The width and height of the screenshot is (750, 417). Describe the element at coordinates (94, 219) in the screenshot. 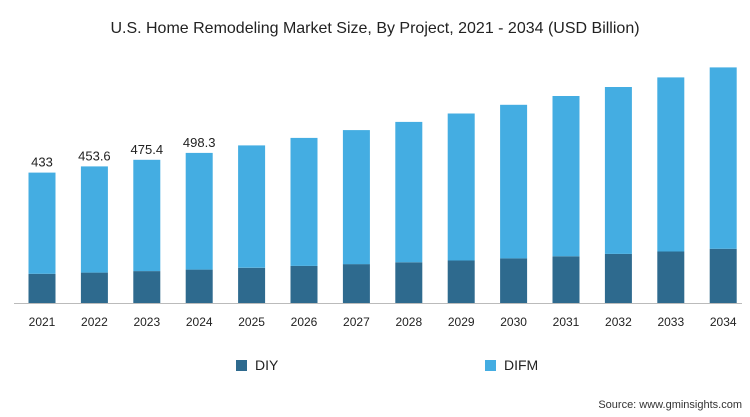

I see `bar-difm-2022` at that location.